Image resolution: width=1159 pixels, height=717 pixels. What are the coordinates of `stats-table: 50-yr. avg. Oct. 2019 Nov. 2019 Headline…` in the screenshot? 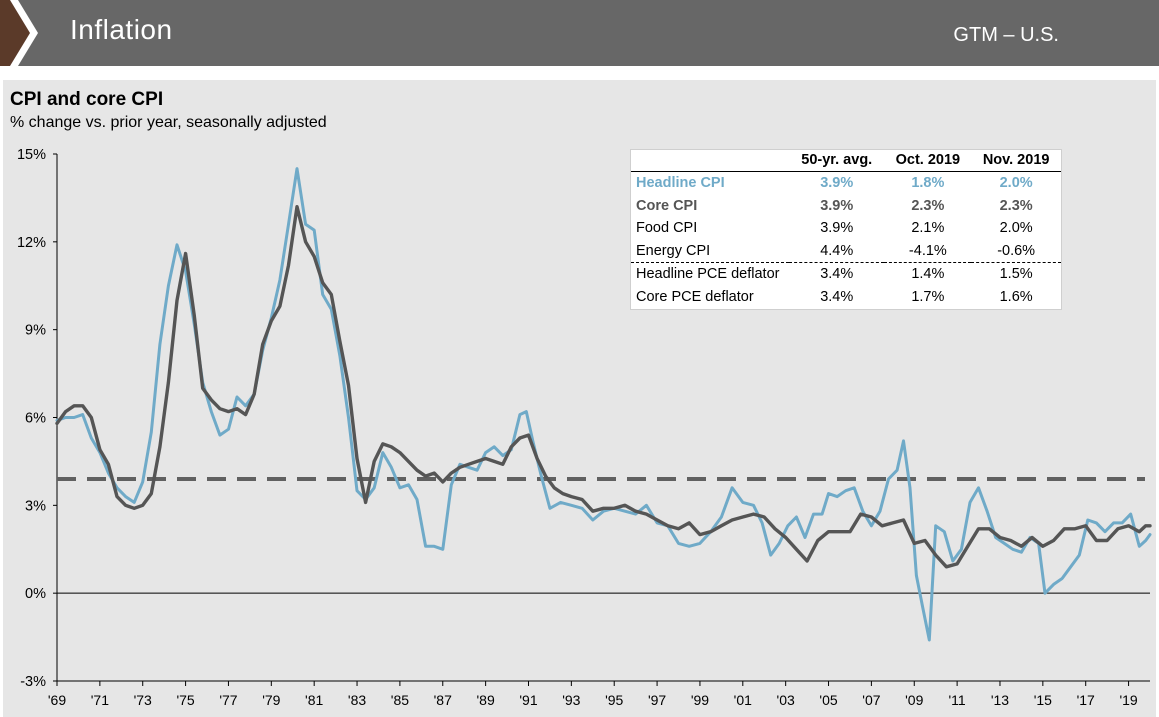 It's located at (846, 229).